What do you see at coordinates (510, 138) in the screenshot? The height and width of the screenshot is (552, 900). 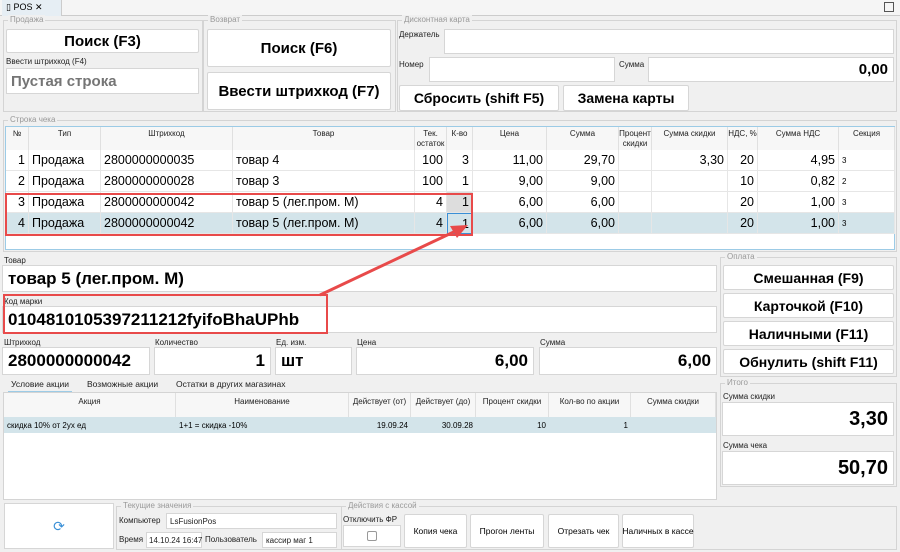 I see `column-header-price: Цена` at bounding box center [510, 138].